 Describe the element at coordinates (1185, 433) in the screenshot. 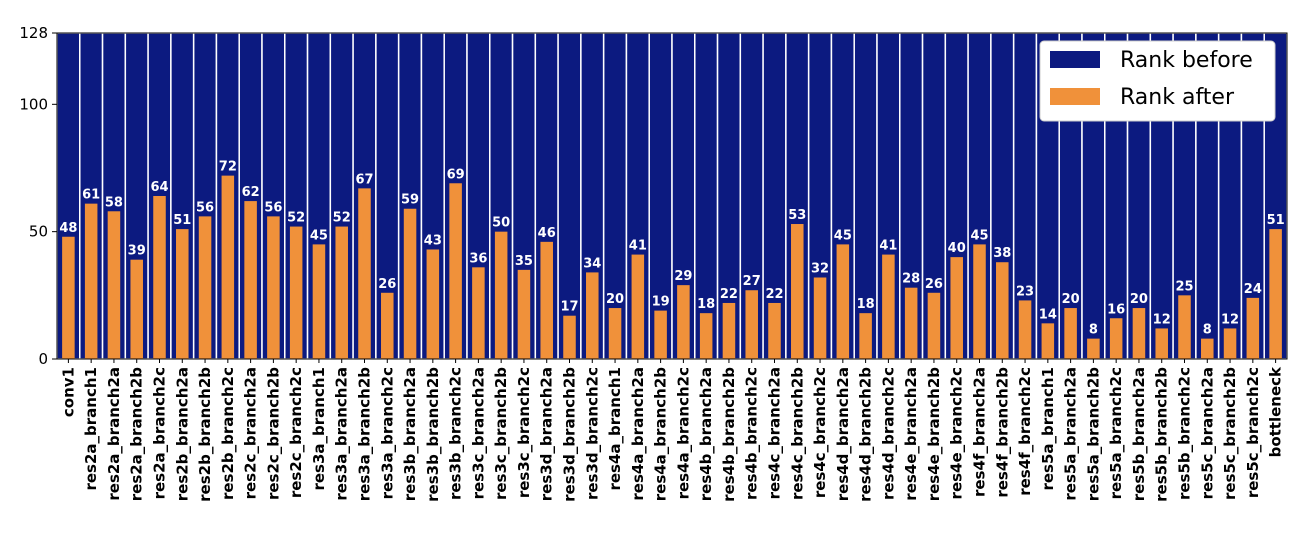

I see `x-tick-label: res5b_branch2c` at that location.